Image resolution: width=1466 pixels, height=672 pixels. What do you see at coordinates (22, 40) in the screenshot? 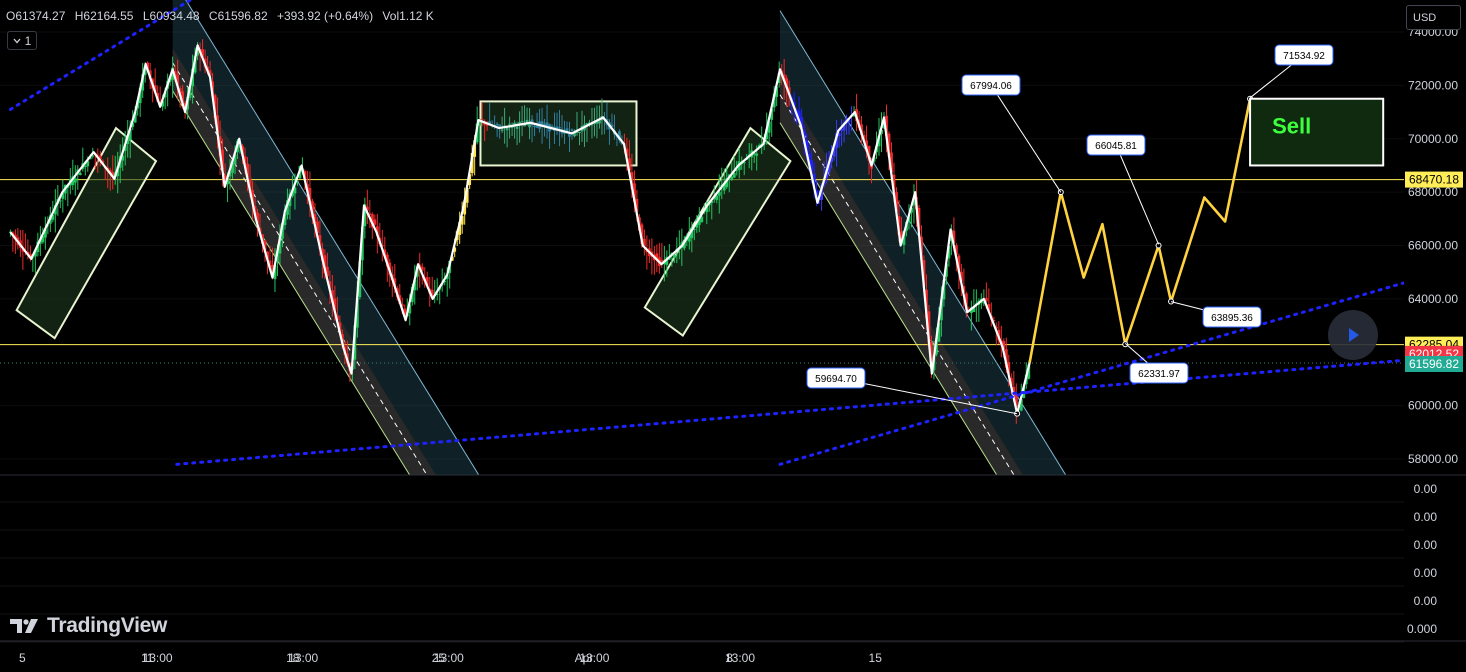
I see `collapse-indicators-button: 1` at bounding box center [22, 40].